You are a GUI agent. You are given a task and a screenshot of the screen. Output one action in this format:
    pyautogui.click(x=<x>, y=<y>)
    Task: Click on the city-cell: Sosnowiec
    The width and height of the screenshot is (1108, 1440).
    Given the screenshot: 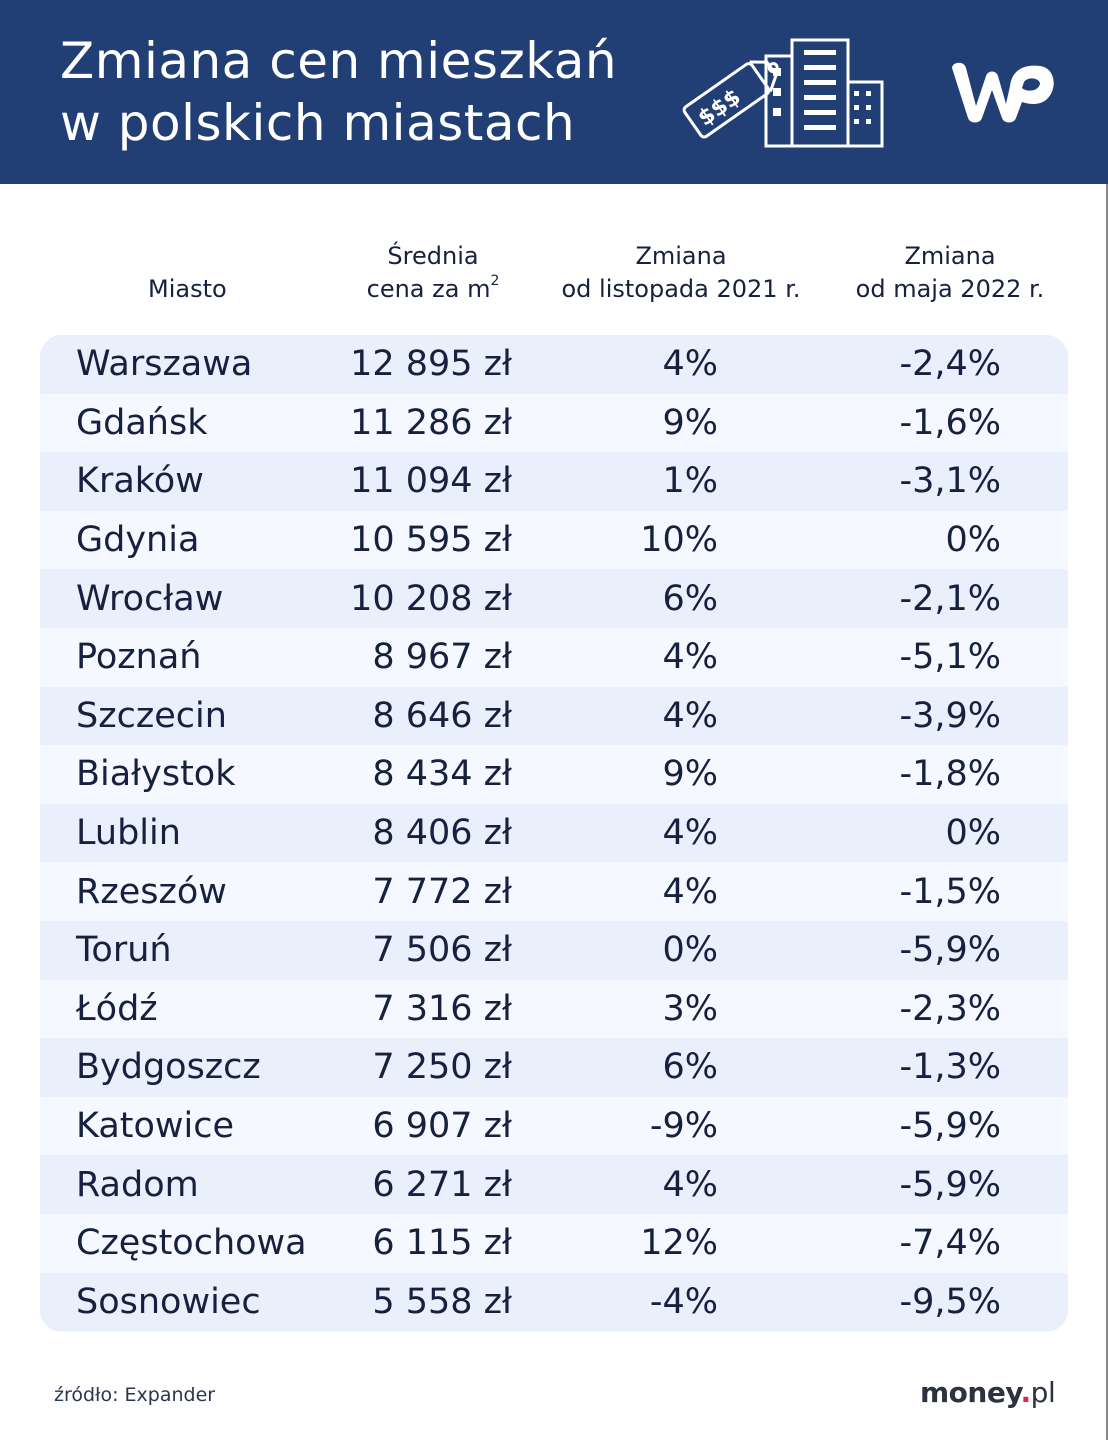 What is the action you would take?
    pyautogui.click(x=168, y=1301)
    